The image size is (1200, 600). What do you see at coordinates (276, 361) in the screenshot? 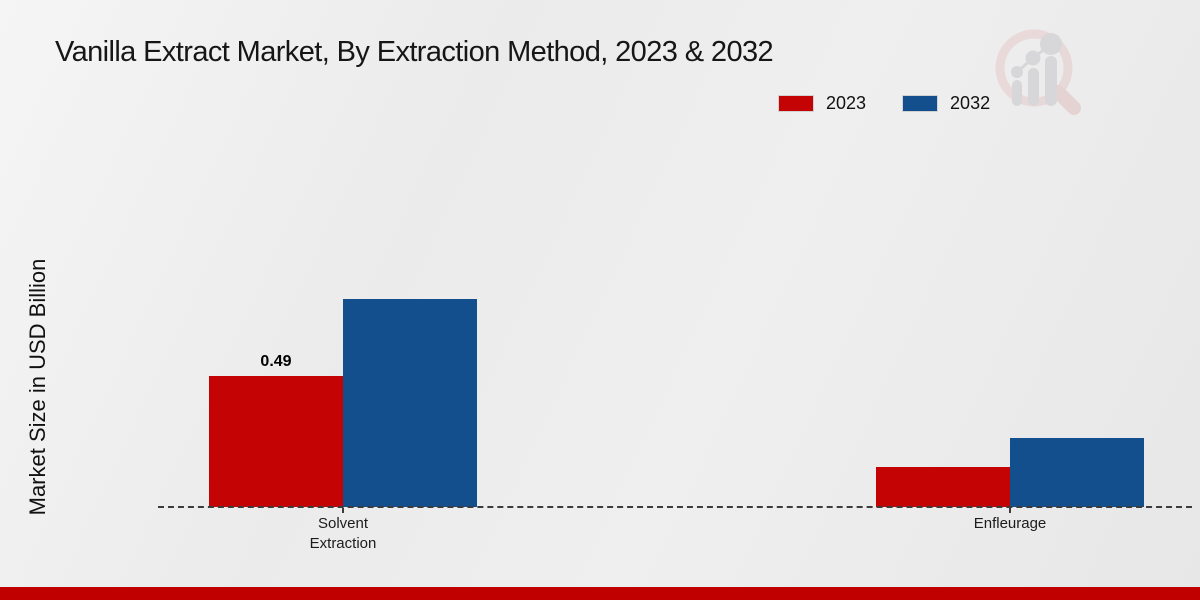
I see `bar-value-label-solvent-extraction-2023: 0.49` at bounding box center [276, 361].